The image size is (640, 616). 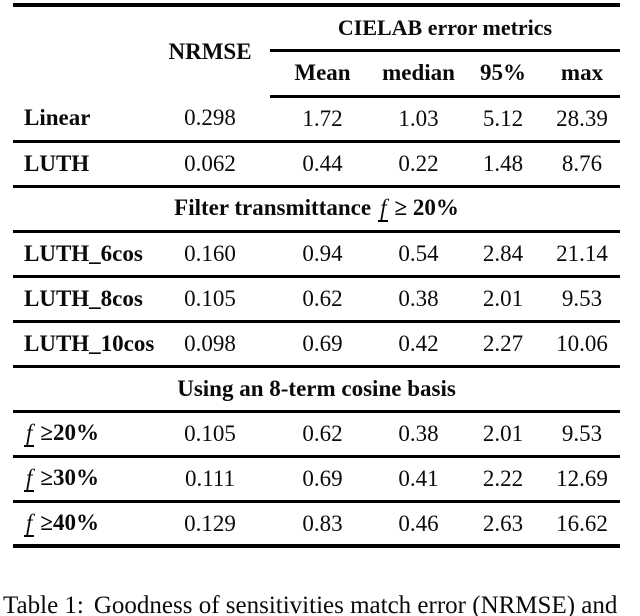 I want to click on cell-nrmse: 0.111, so click(x=210, y=479).